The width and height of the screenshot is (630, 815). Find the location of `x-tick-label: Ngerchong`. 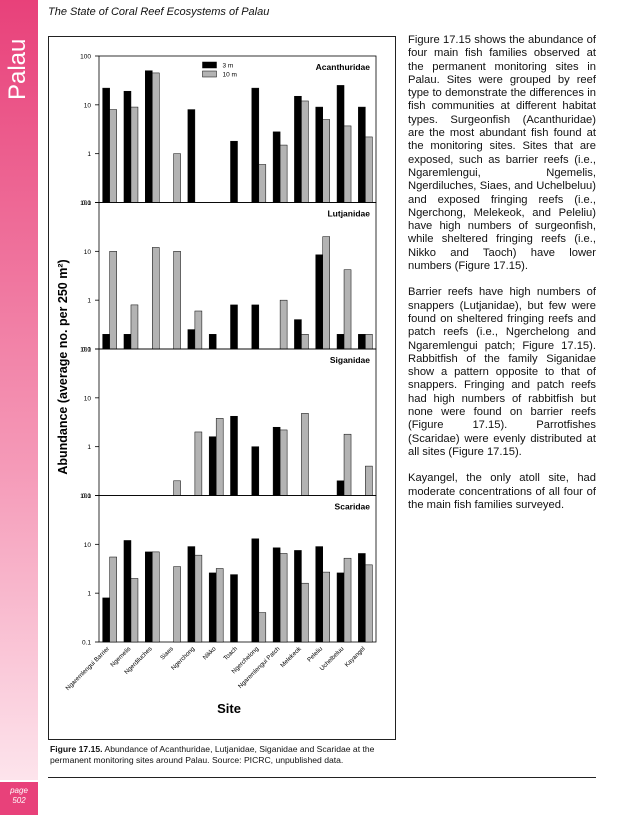

x-tick-label: Ngerchong is located at coordinates (183, 658).